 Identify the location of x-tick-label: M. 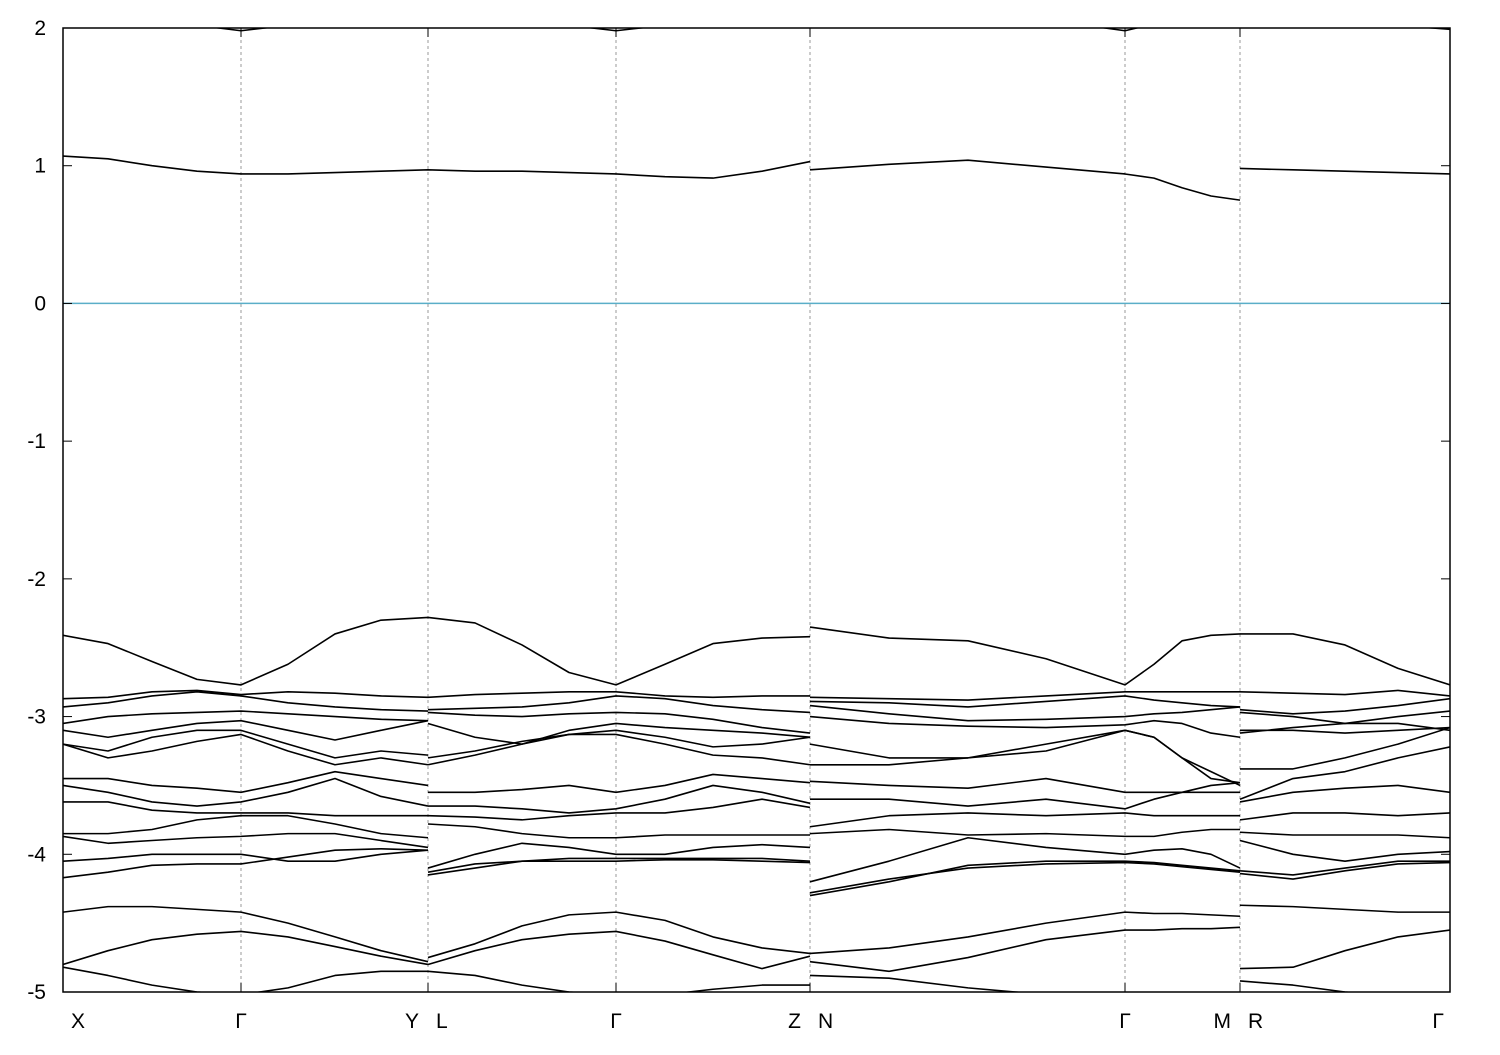
(1223, 1021).